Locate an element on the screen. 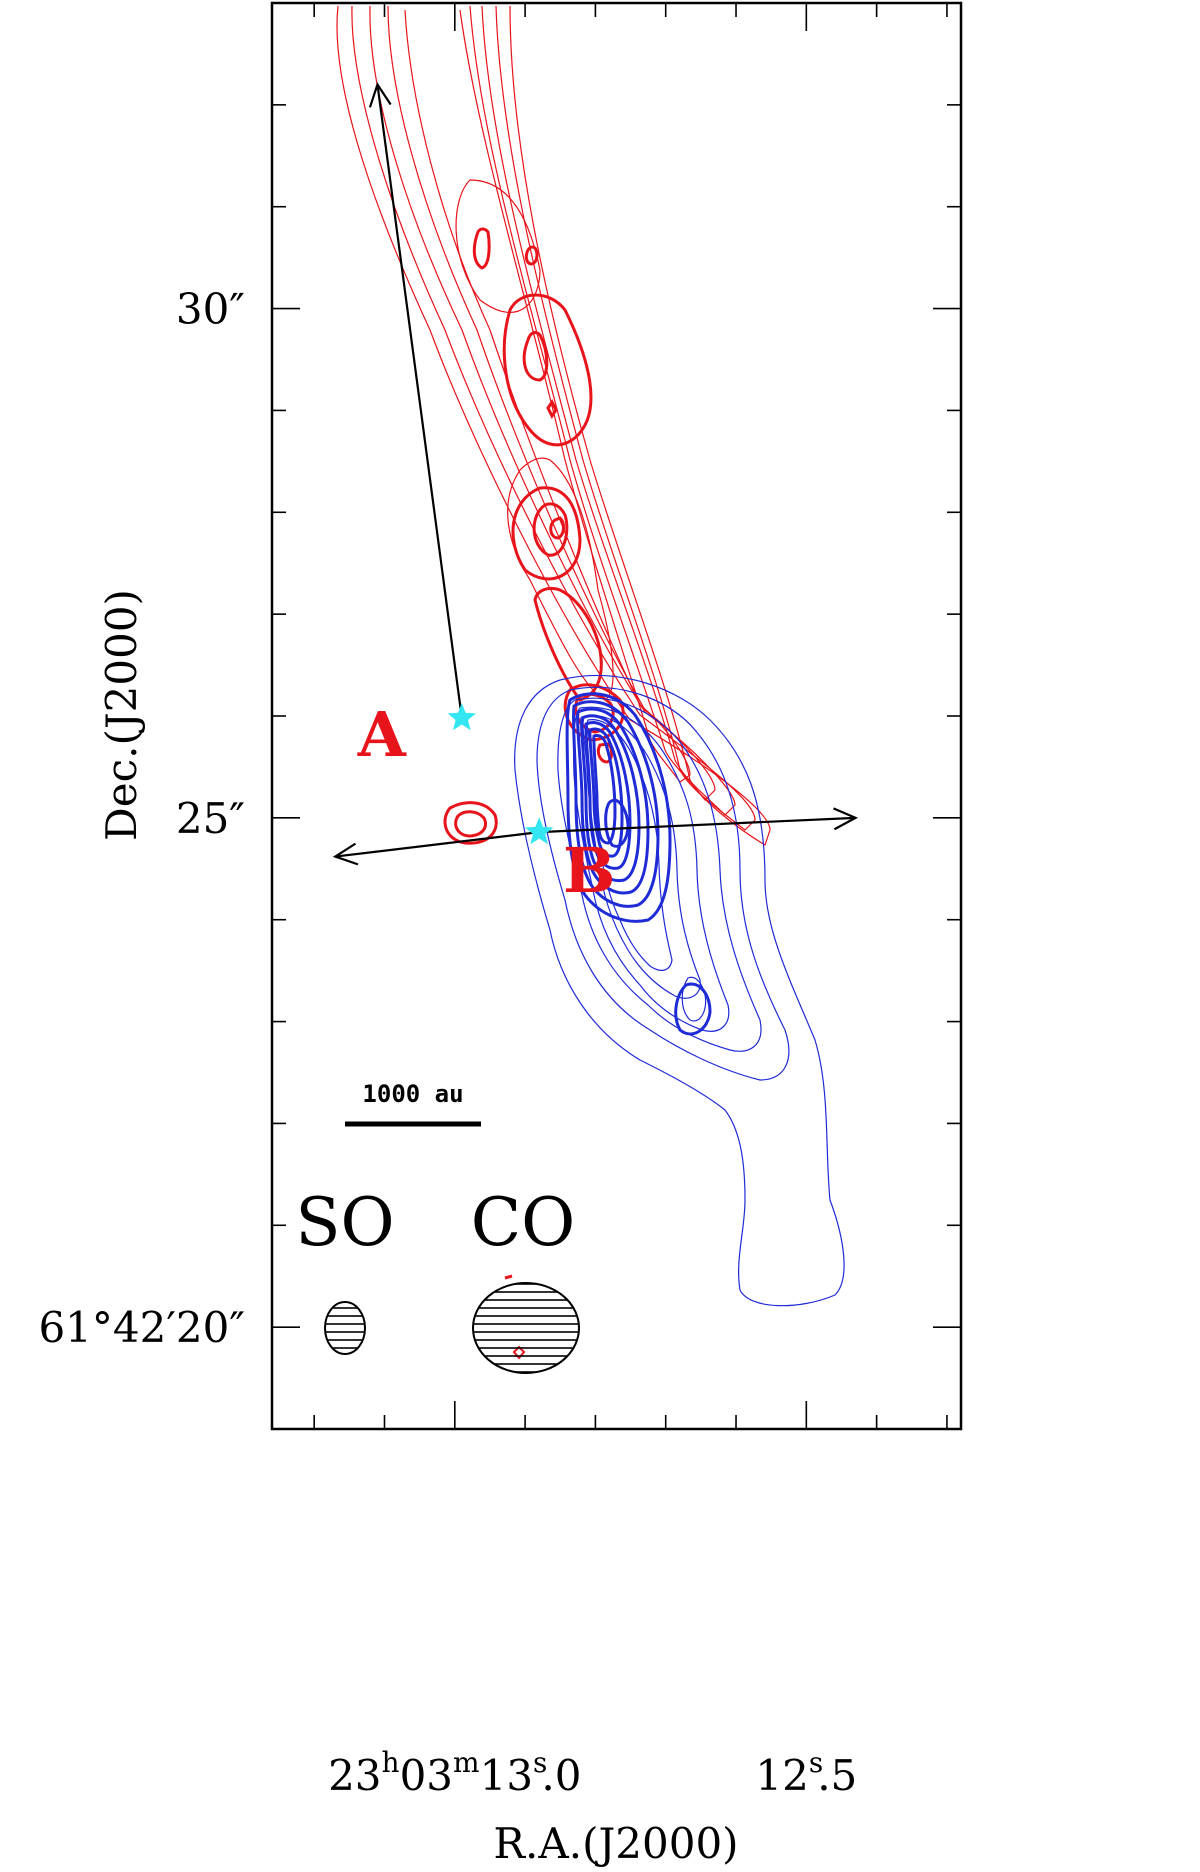 This screenshot has width=1200, height=1872. source-labels: AB is located at coordinates (486, 802).